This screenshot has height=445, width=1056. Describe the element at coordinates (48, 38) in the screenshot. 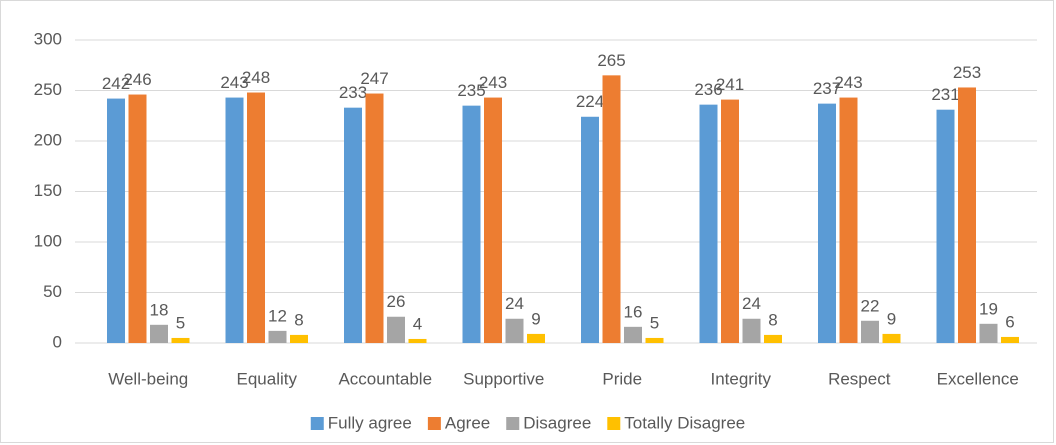

I see `y-tick-label: 300` at that location.